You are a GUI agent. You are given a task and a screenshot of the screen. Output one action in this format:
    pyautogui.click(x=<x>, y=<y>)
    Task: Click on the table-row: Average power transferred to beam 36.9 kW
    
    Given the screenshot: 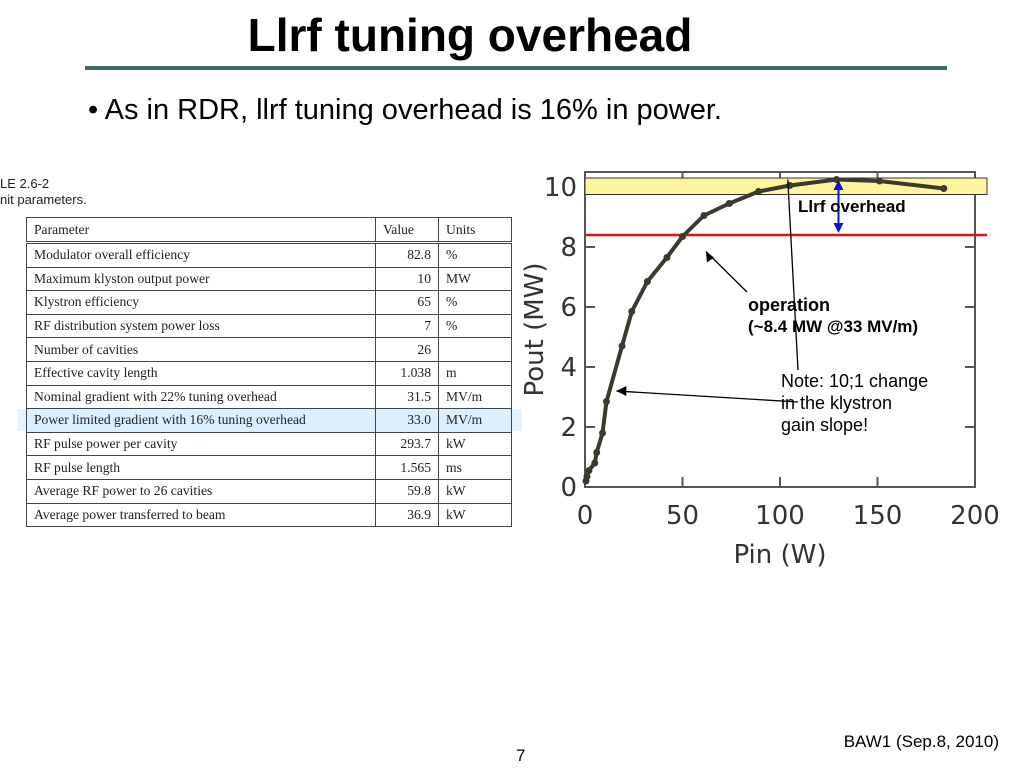 What is the action you would take?
    pyautogui.click(x=269, y=515)
    